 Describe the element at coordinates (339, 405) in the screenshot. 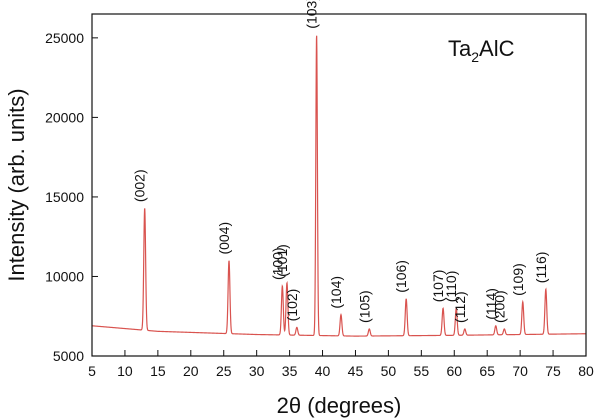

I see `x-axis-title: 2θ (degrees)` at that location.